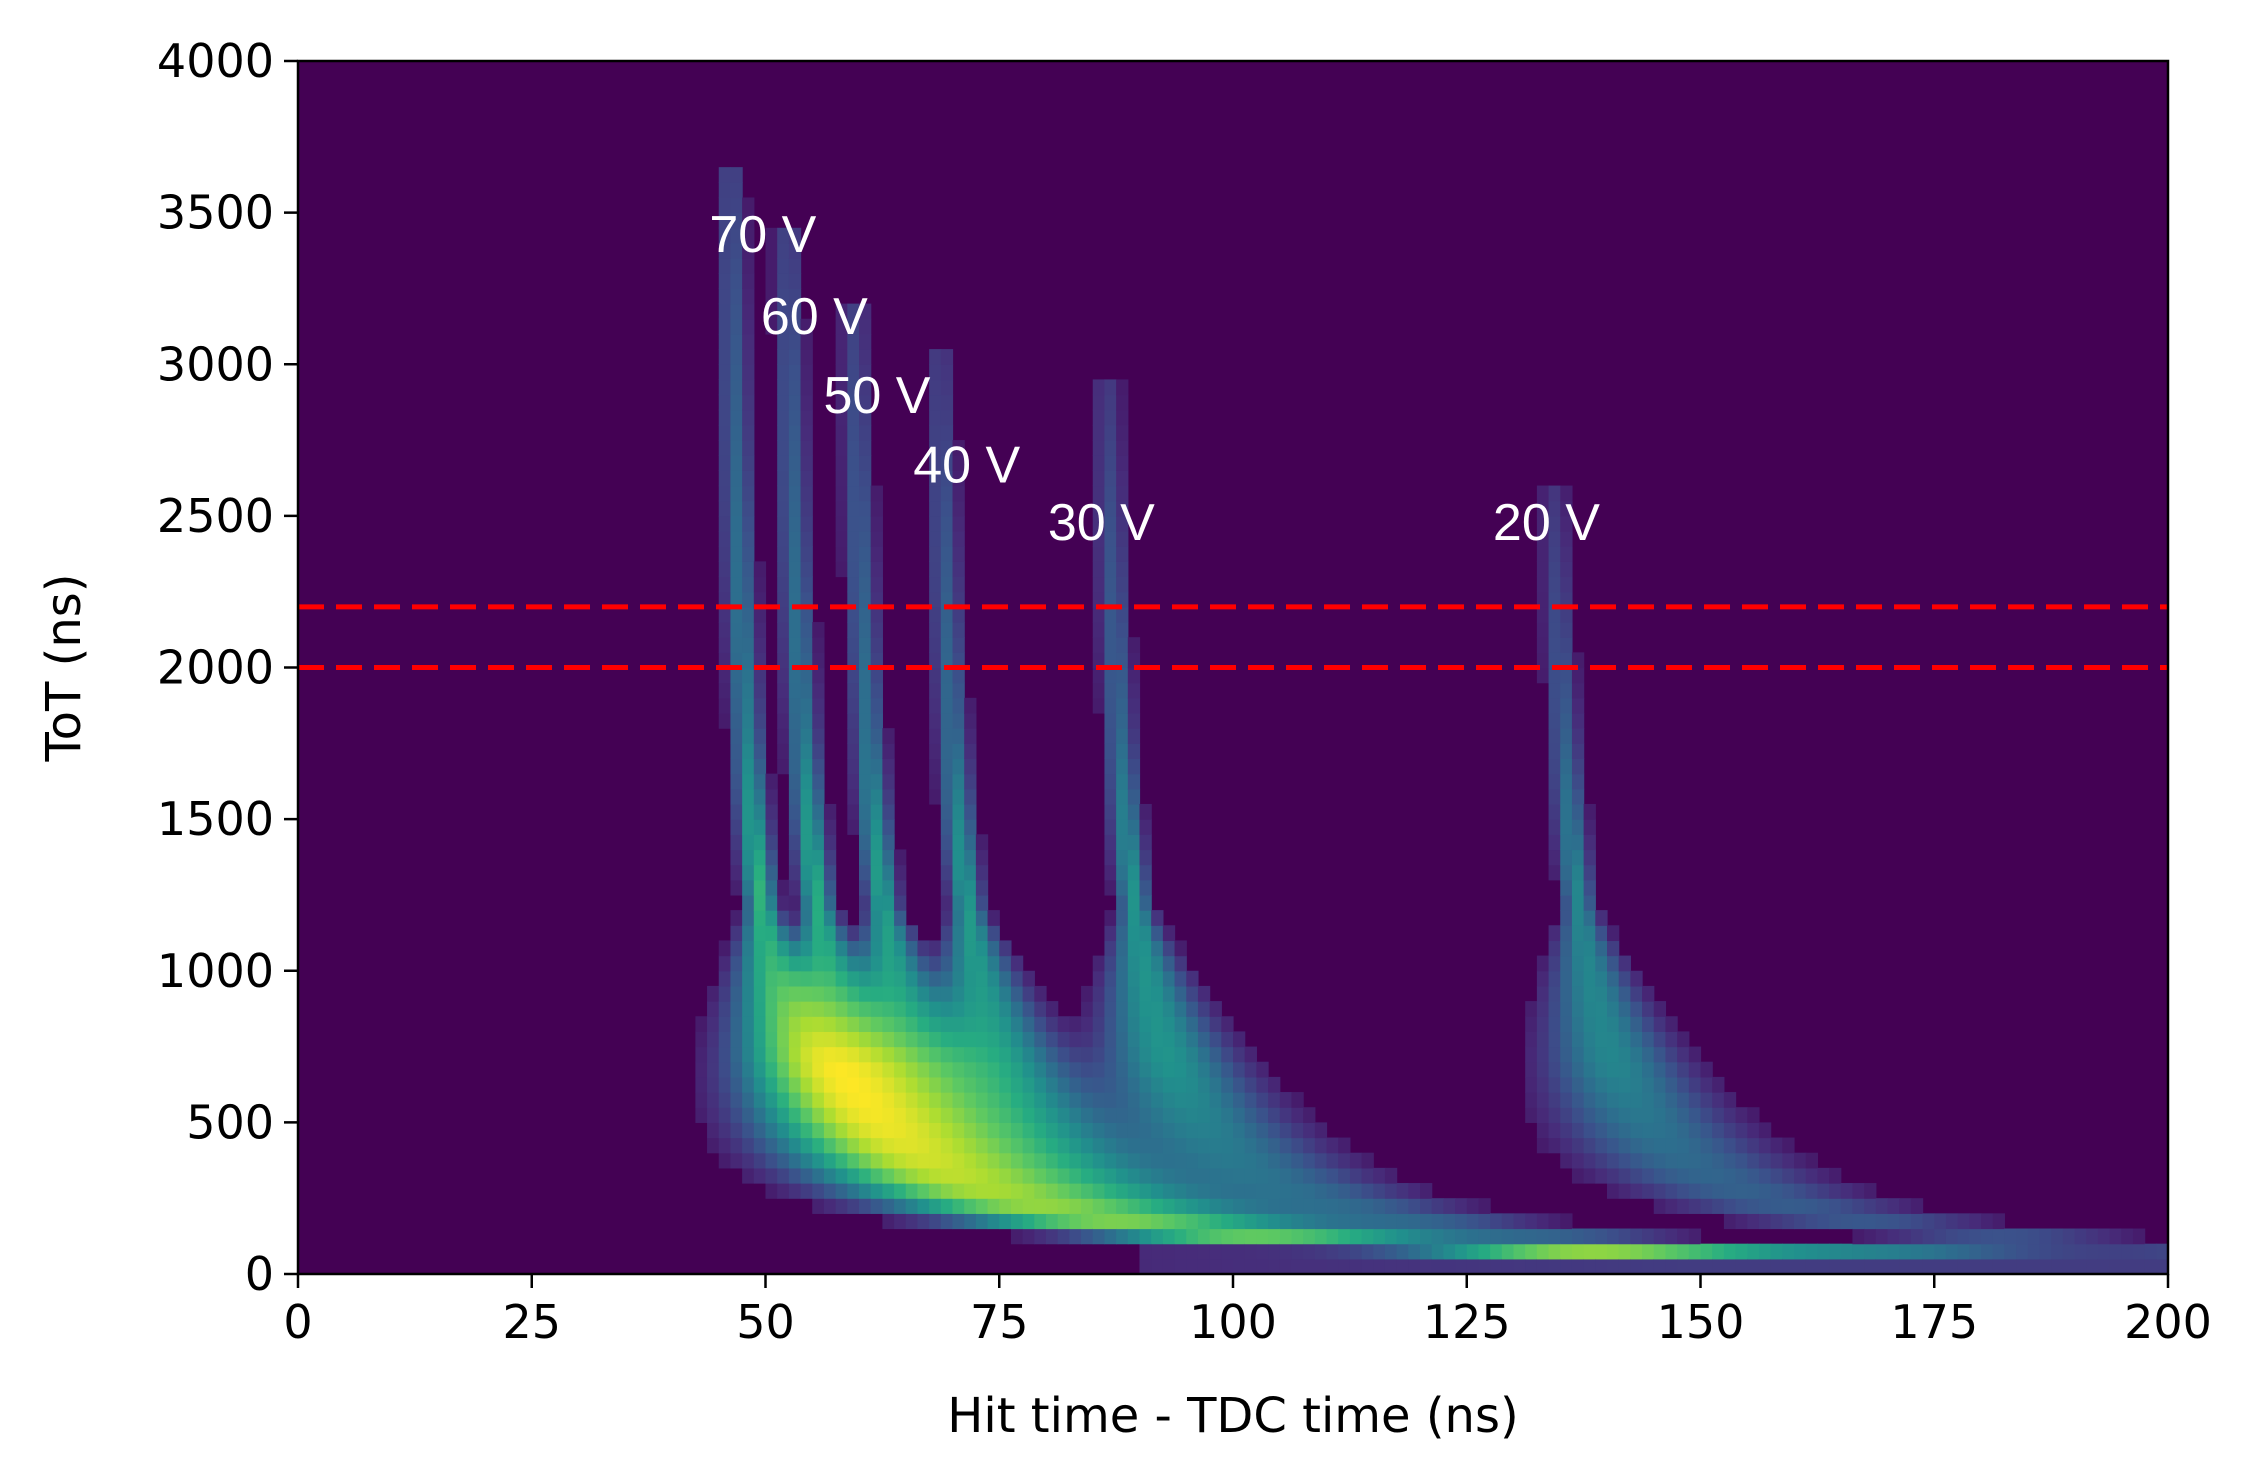 The height and width of the screenshot is (1478, 2249). Describe the element at coordinates (230, 1122) in the screenshot. I see `y-tick-label: 500` at that location.